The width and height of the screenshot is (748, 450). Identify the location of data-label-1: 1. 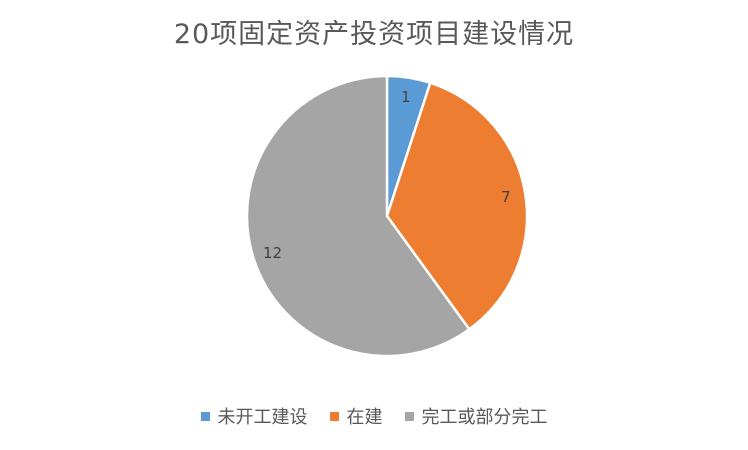
(406, 97).